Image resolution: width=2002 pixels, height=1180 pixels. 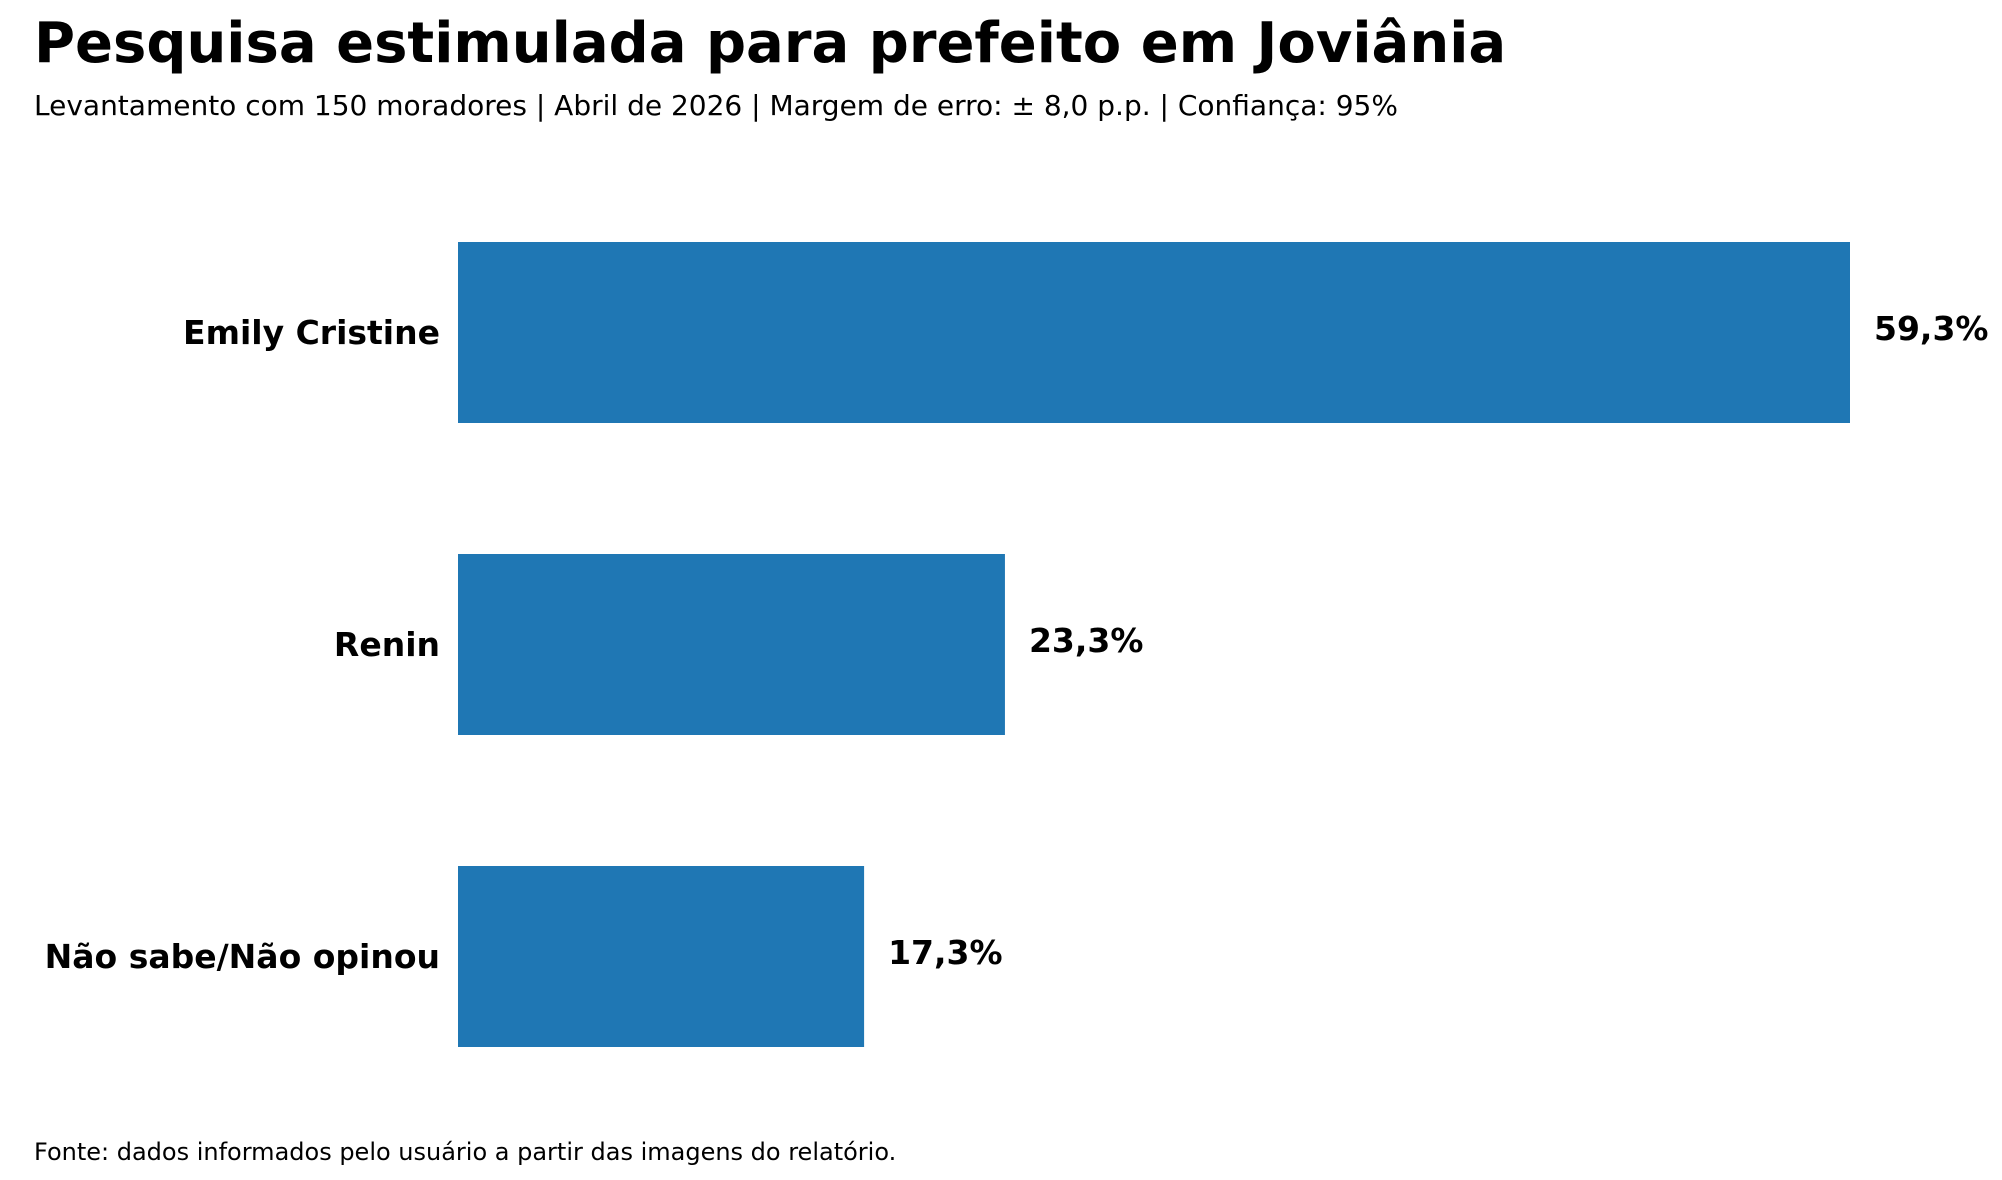 What do you see at coordinates (661, 956) in the screenshot?
I see `bar-nao-sabe-nao-opinou` at bounding box center [661, 956].